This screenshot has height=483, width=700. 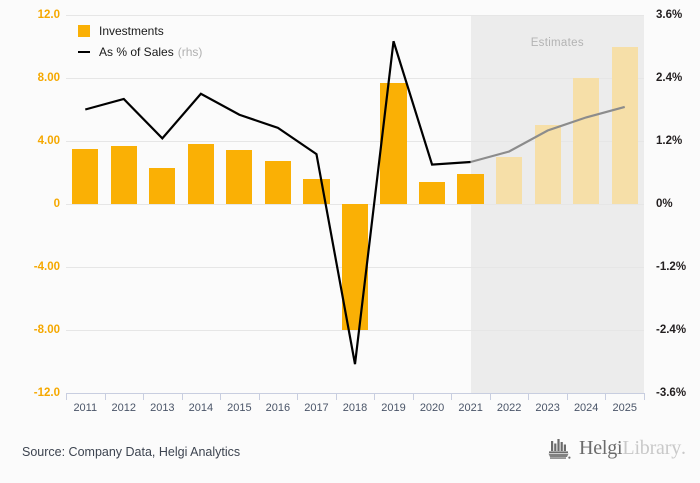 I want to click on y-axis-left-tick-label: 0, so click(x=56, y=204).